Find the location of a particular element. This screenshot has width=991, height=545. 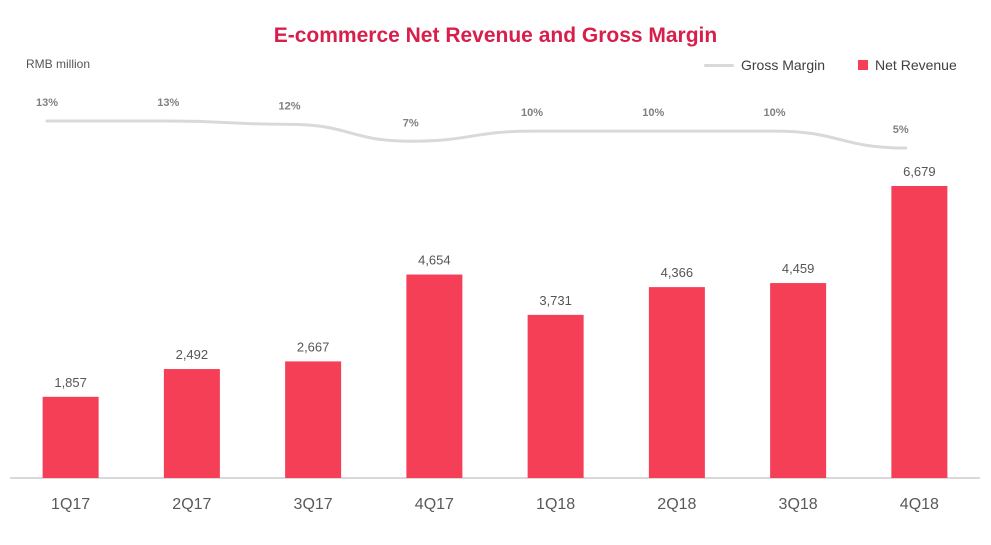

x-tick-label: 2Q18 is located at coordinates (676, 504).